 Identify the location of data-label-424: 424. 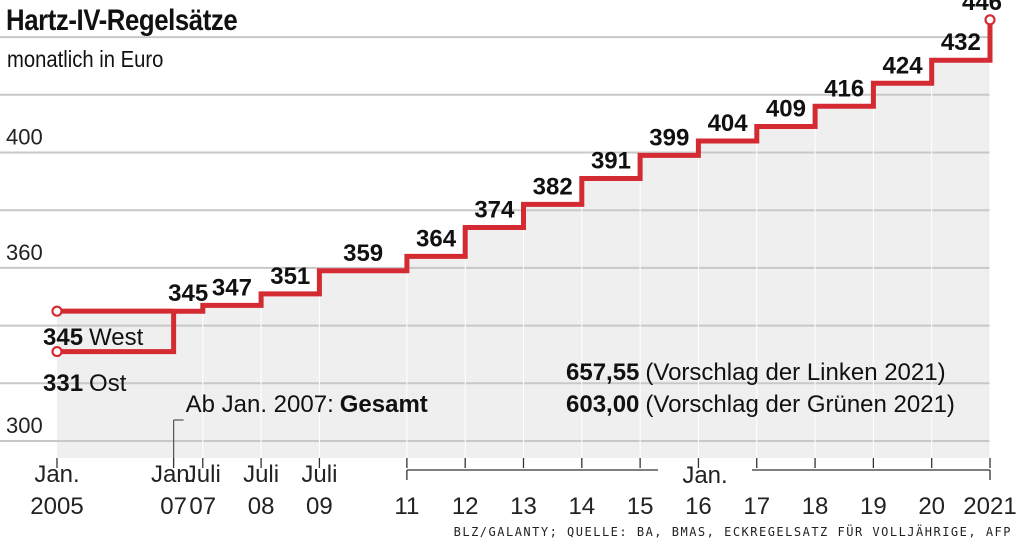
(903, 65).